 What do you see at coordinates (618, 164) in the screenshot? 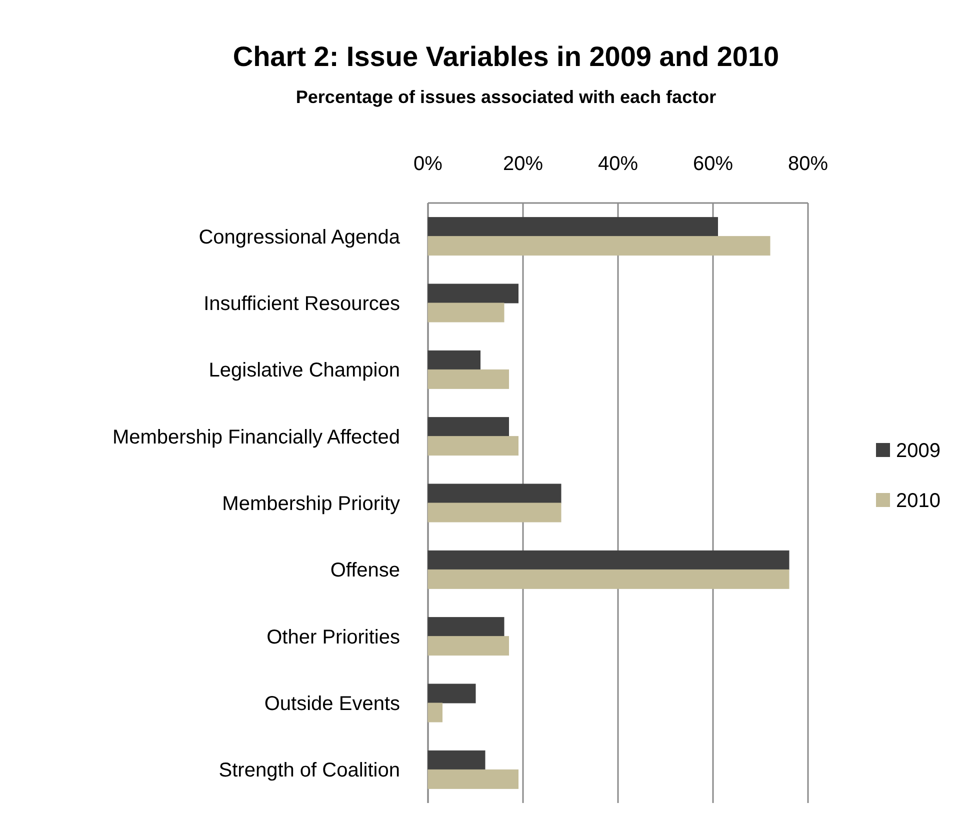
I see `x-tick-label: 40%` at bounding box center [618, 164].